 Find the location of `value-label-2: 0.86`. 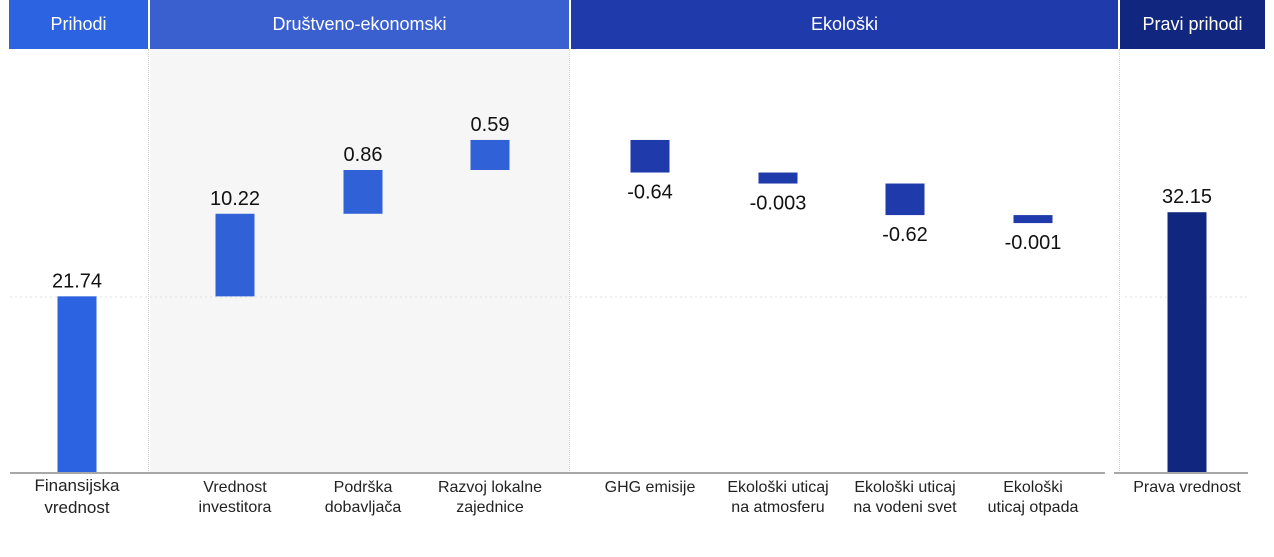

value-label-2: 0.86 is located at coordinates (363, 155).